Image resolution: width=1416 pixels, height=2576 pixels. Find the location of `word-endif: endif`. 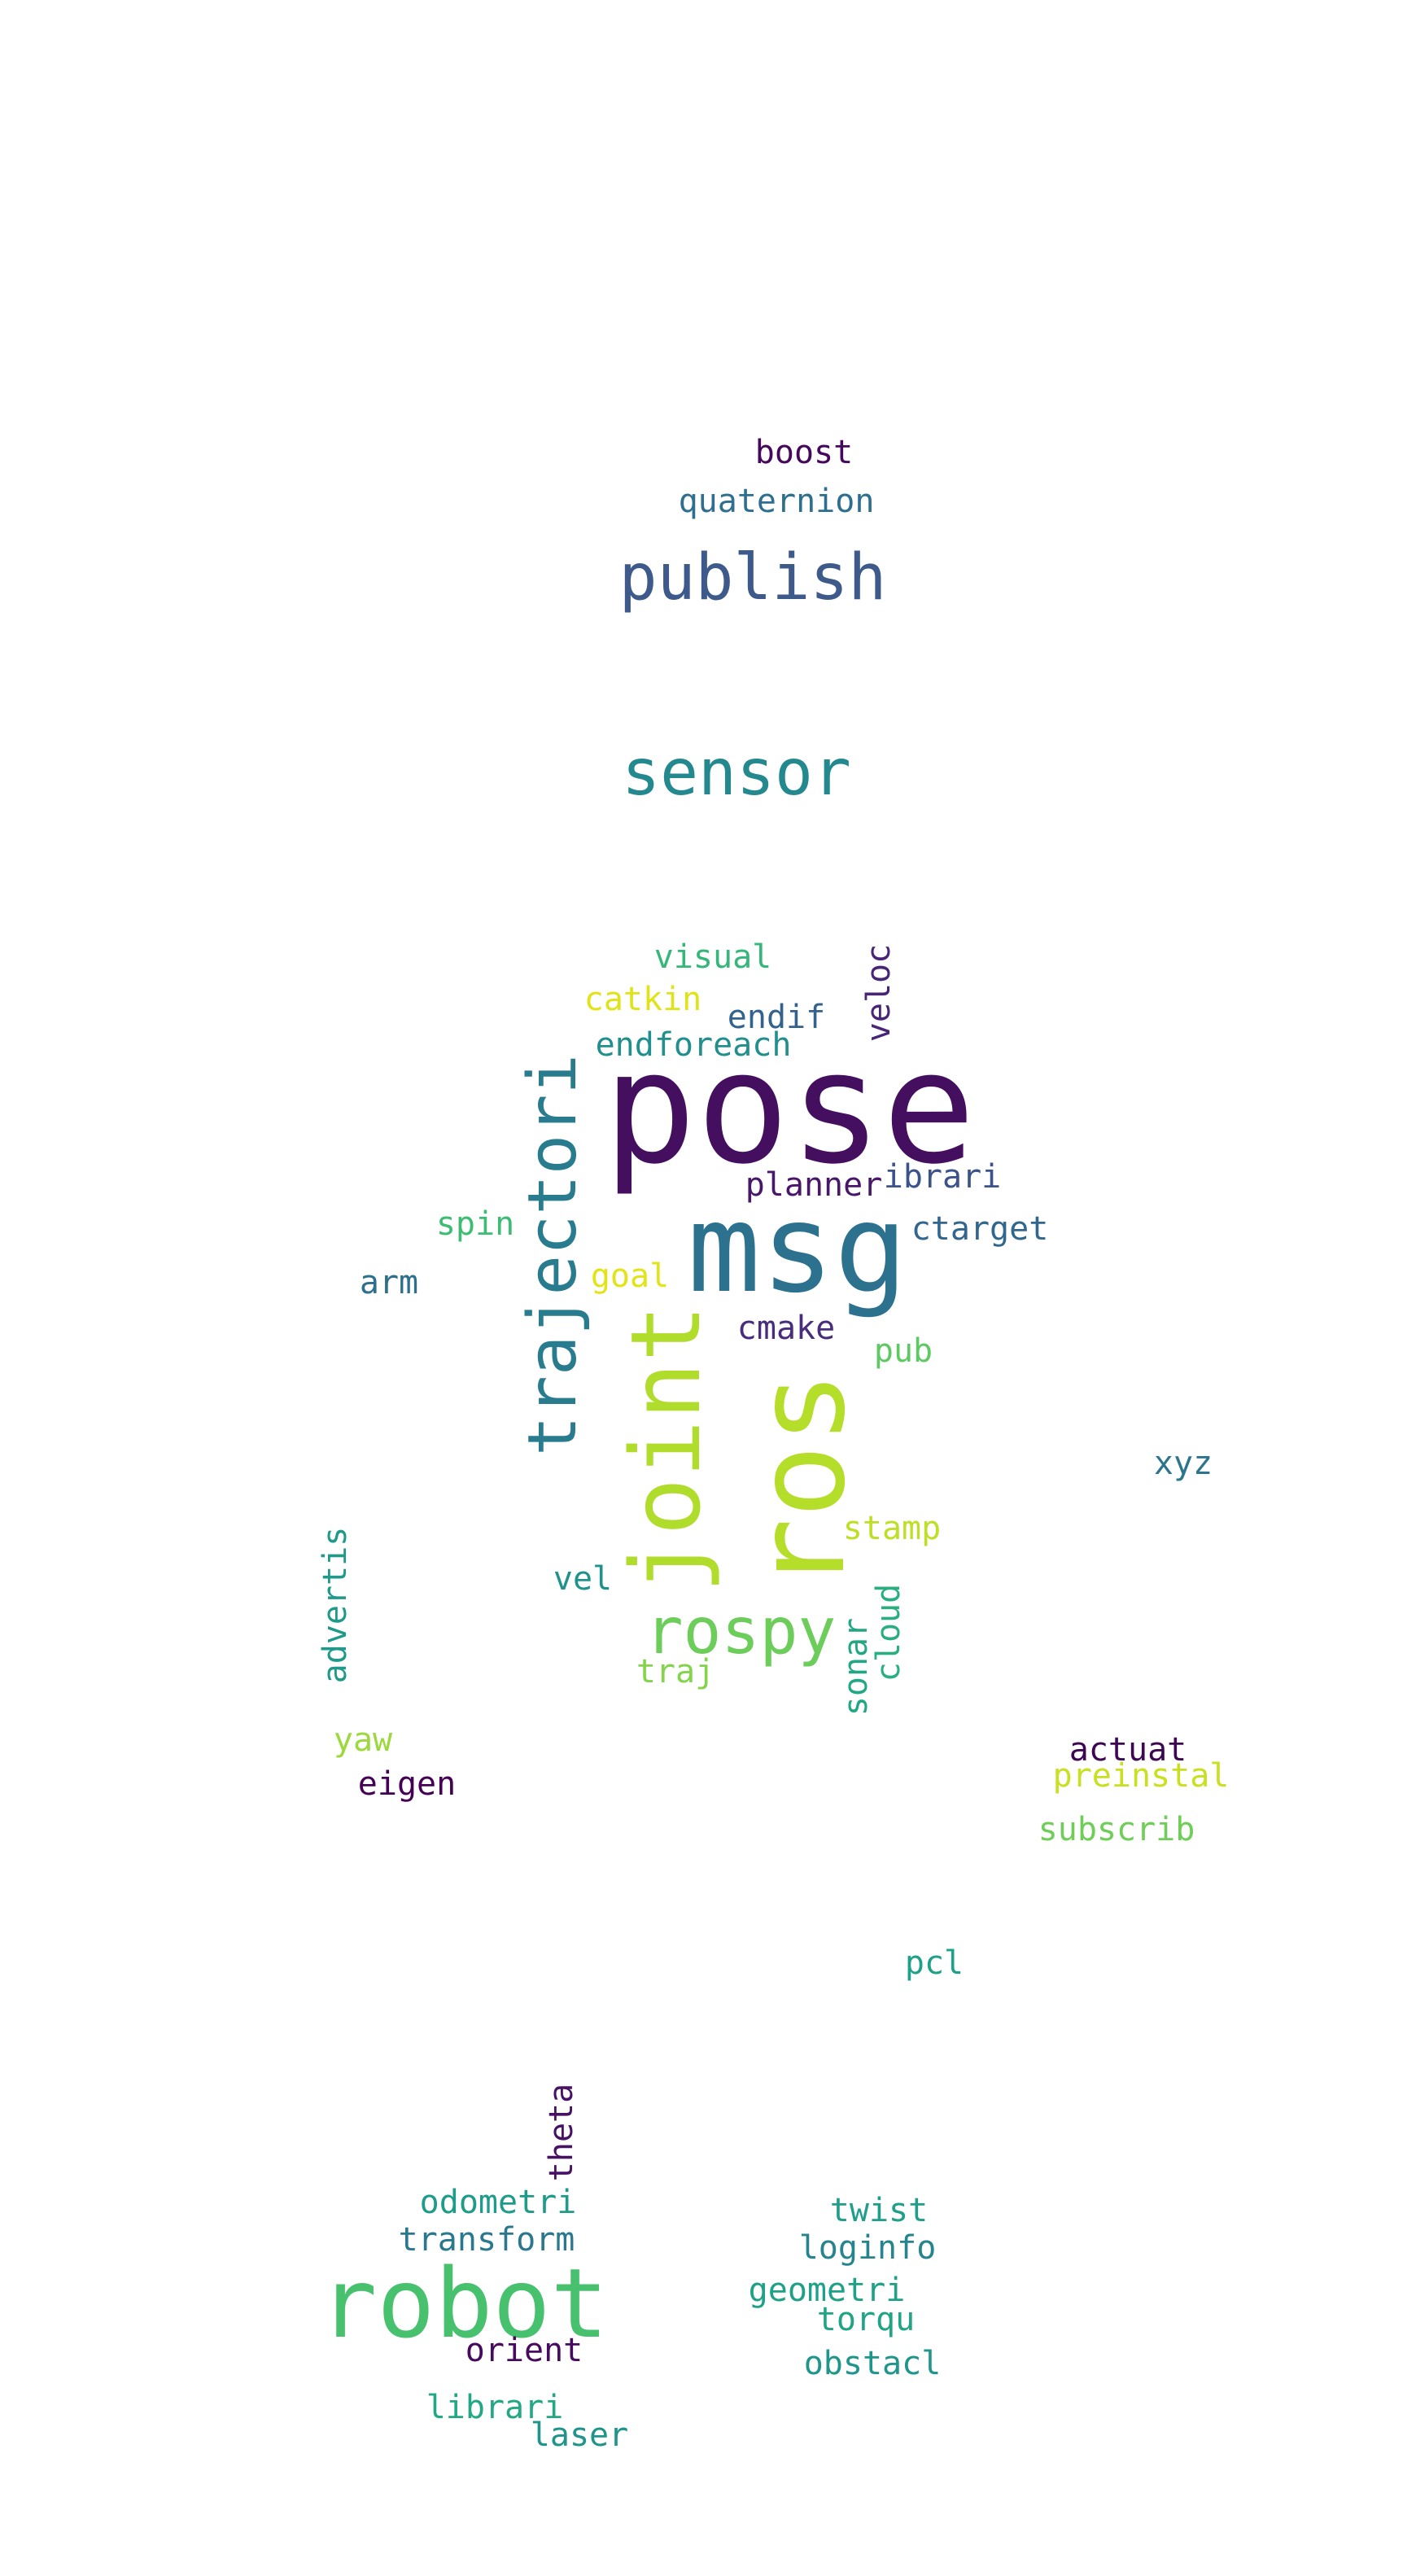

word-endif: endif is located at coordinates (776, 1017).